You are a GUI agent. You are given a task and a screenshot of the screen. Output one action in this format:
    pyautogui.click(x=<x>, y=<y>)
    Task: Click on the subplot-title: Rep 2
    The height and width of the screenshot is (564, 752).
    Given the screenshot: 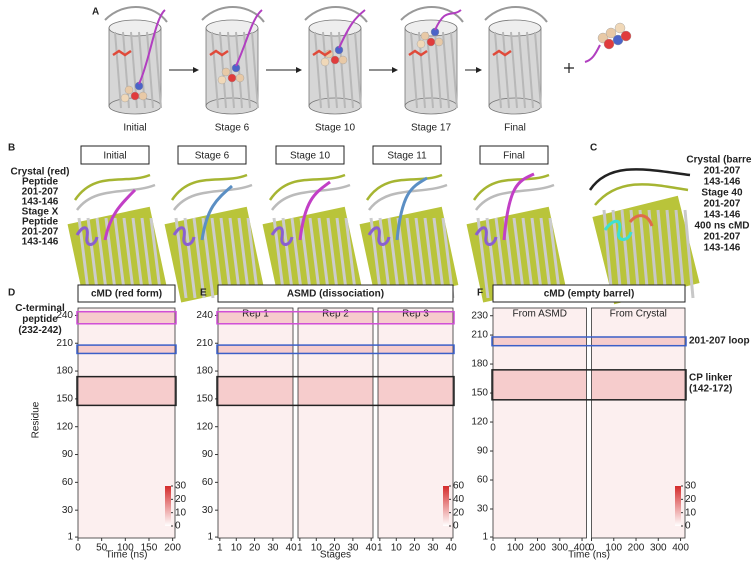 What is the action you would take?
    pyautogui.click(x=335, y=314)
    